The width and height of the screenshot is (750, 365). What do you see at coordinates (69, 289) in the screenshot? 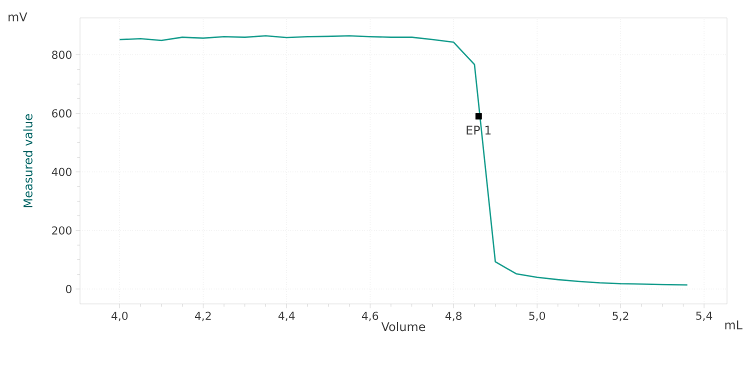
I see `y-tick-label: 0` at bounding box center [69, 289].